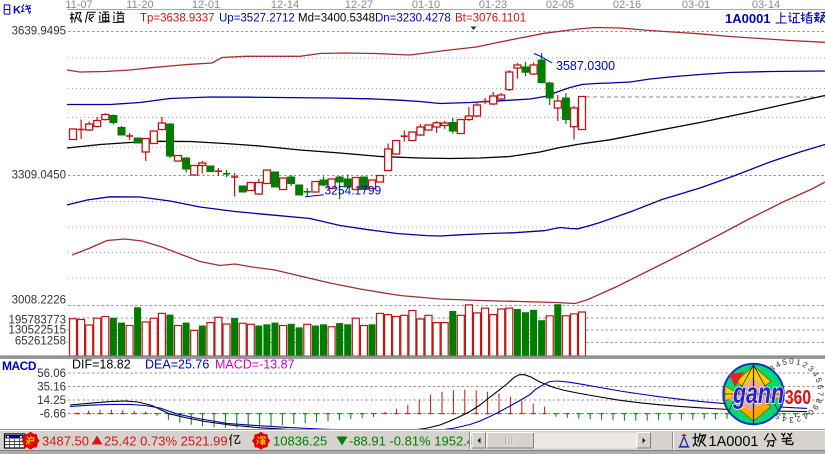 This screenshot has height=454, width=825. Describe the element at coordinates (39, 301) in the screenshot. I see `svg-text: 3008.2226` at that location.